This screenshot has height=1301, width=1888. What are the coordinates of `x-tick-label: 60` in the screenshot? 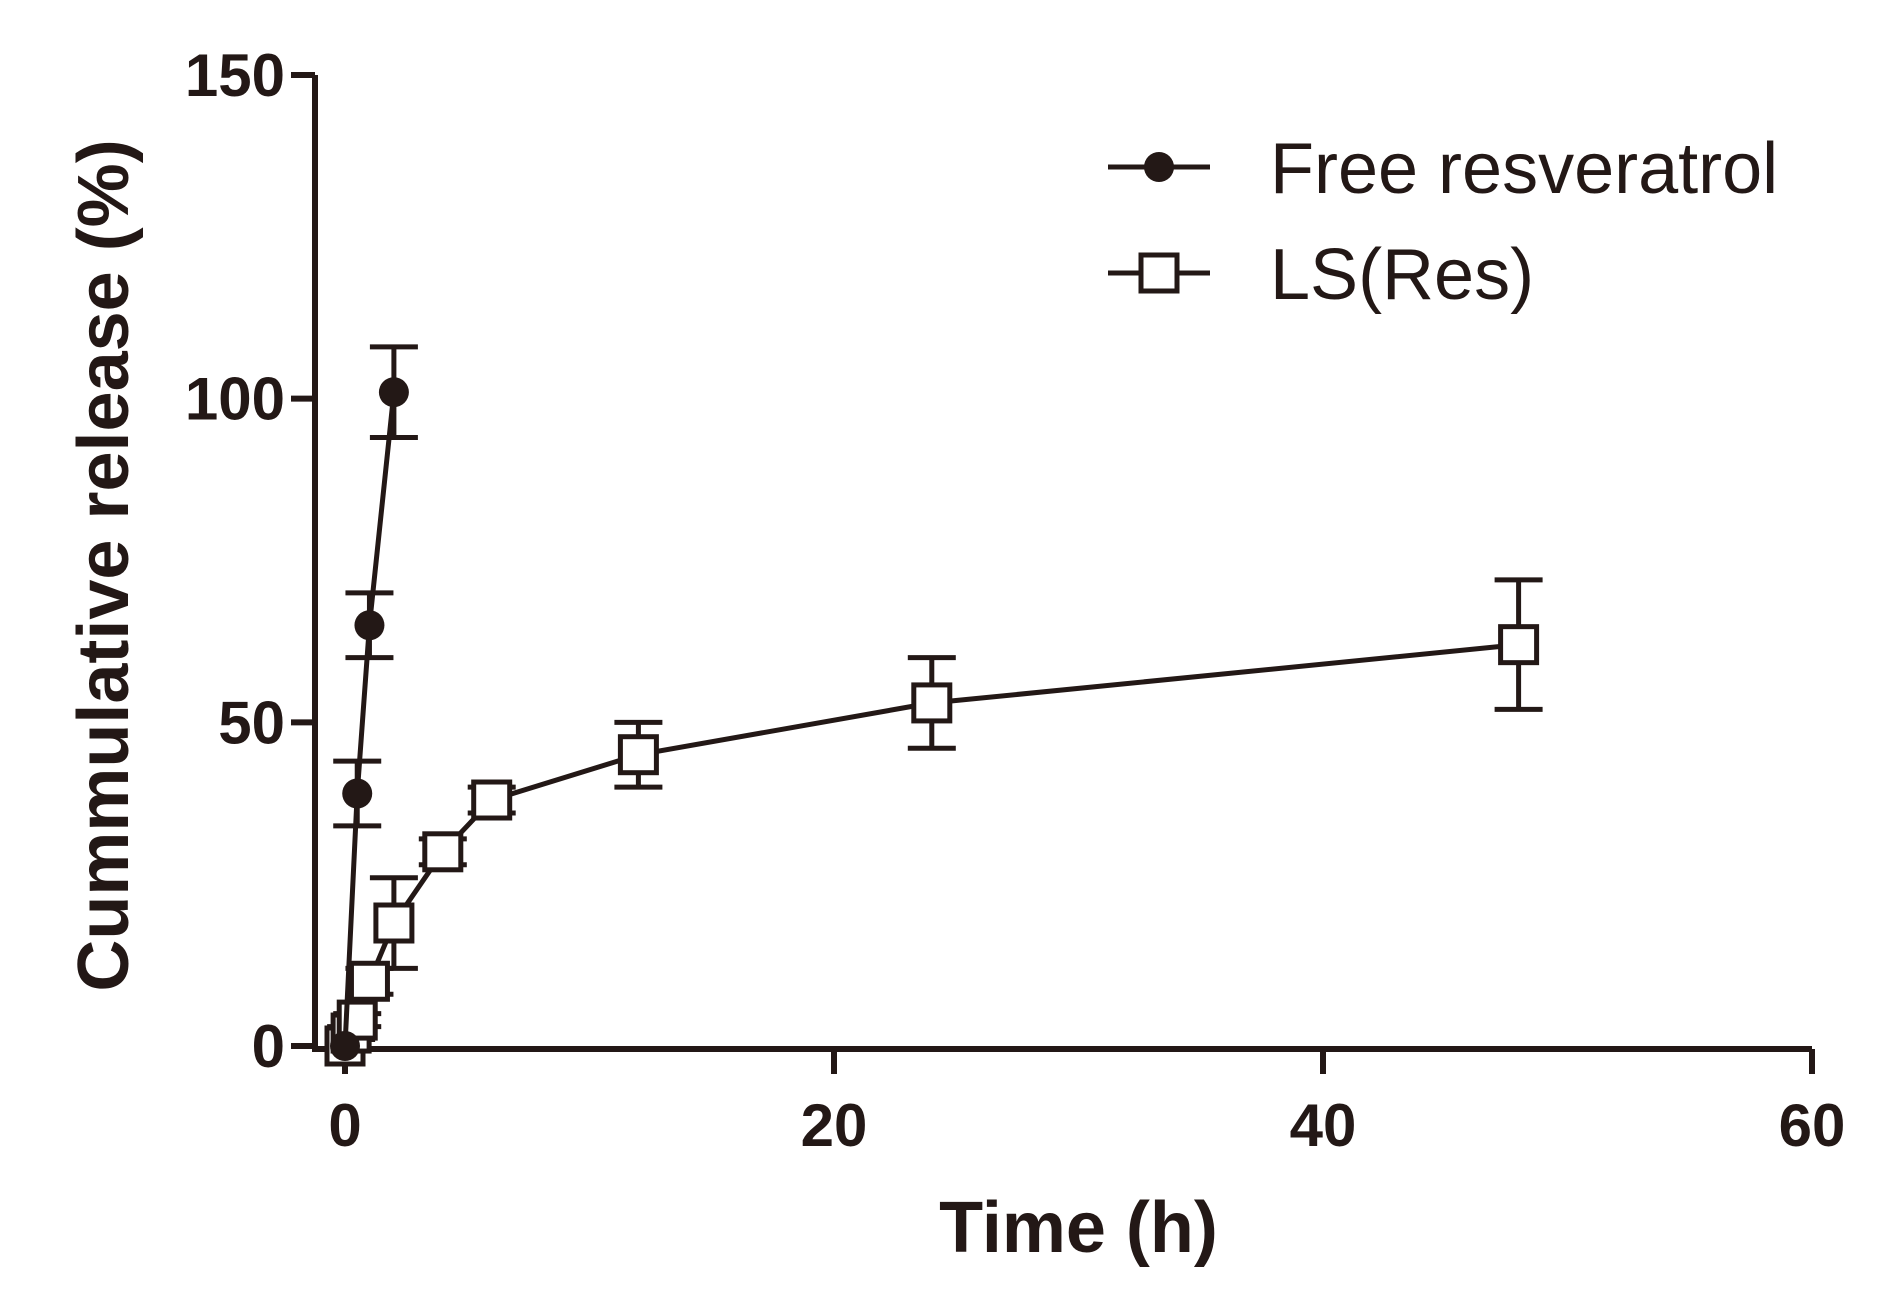 It's located at (1812, 1125).